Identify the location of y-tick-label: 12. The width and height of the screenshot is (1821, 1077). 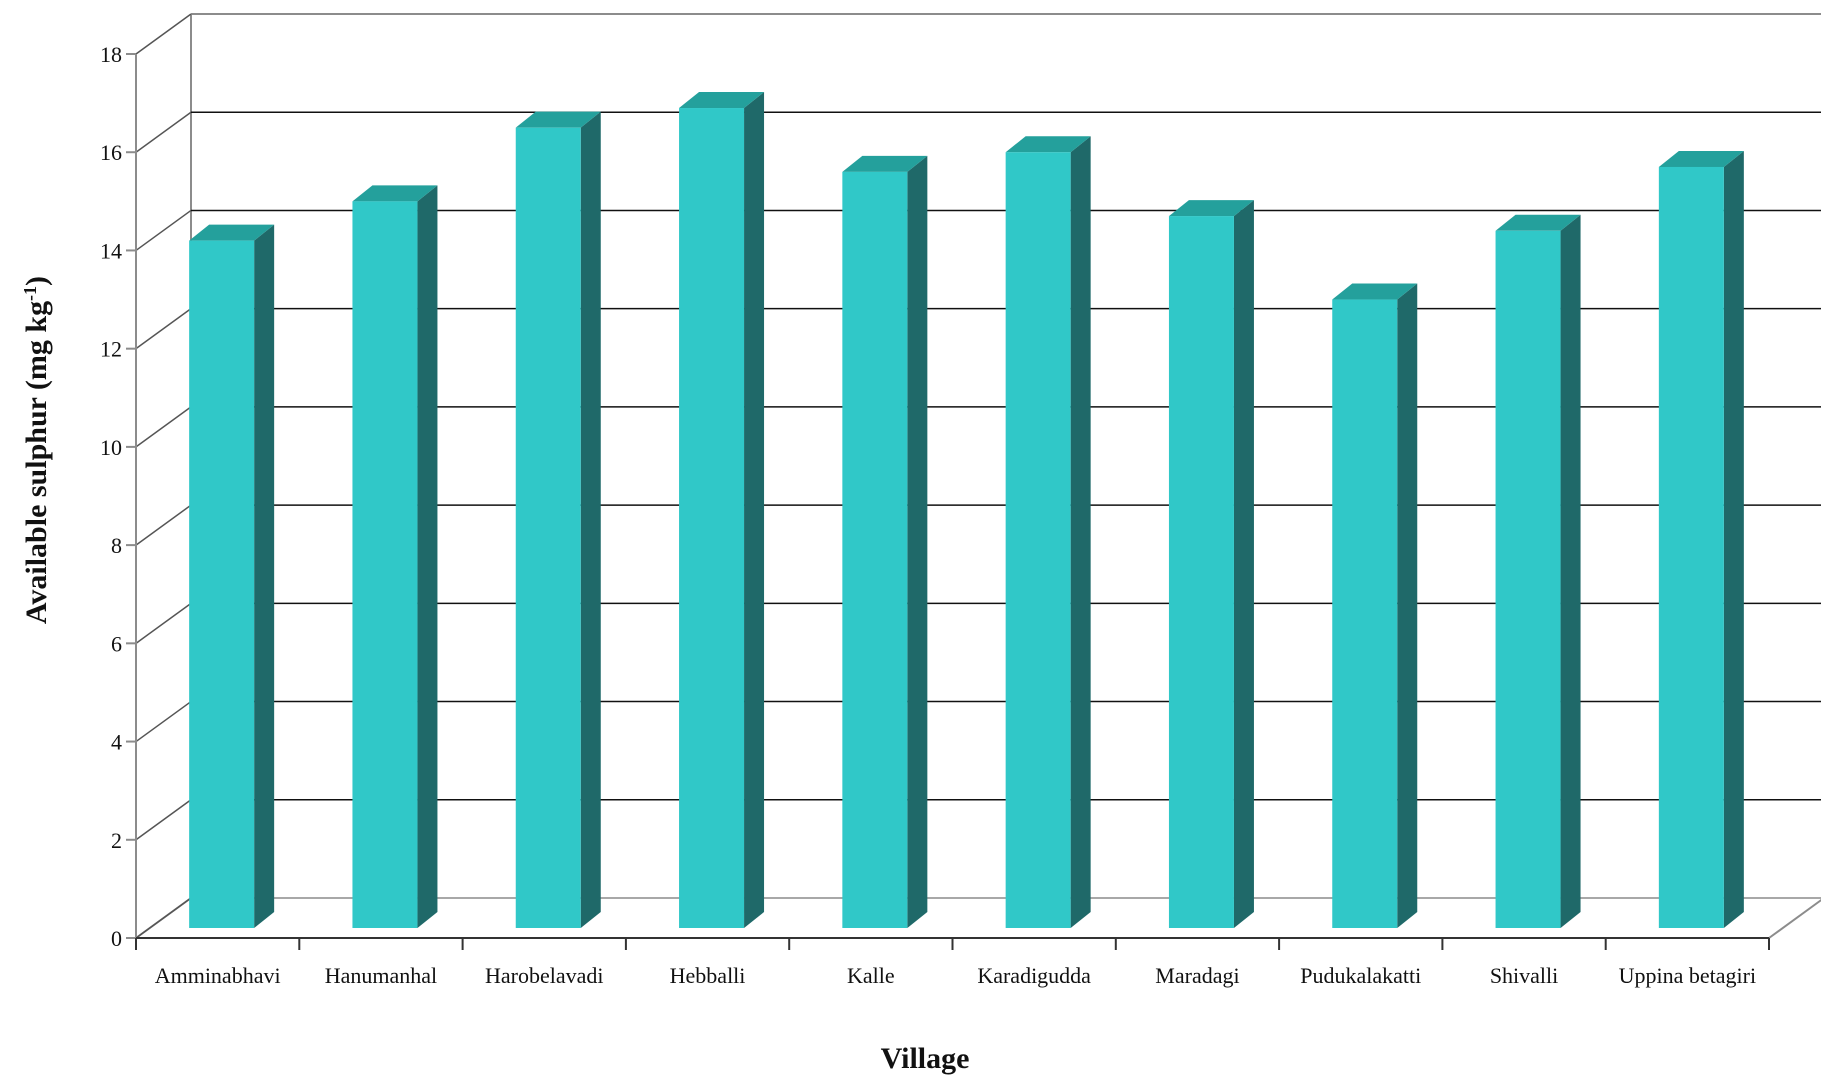
(111, 349).